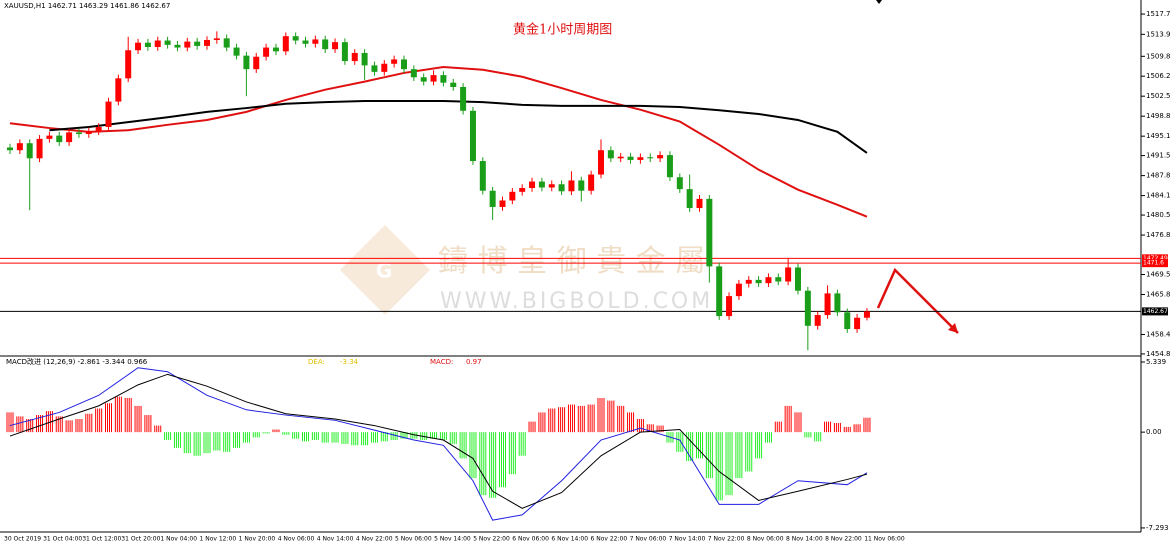  I want to click on macd-info: MACD改进 (12,26,9) -2.861 -3.344 0.966, so click(77, 361).